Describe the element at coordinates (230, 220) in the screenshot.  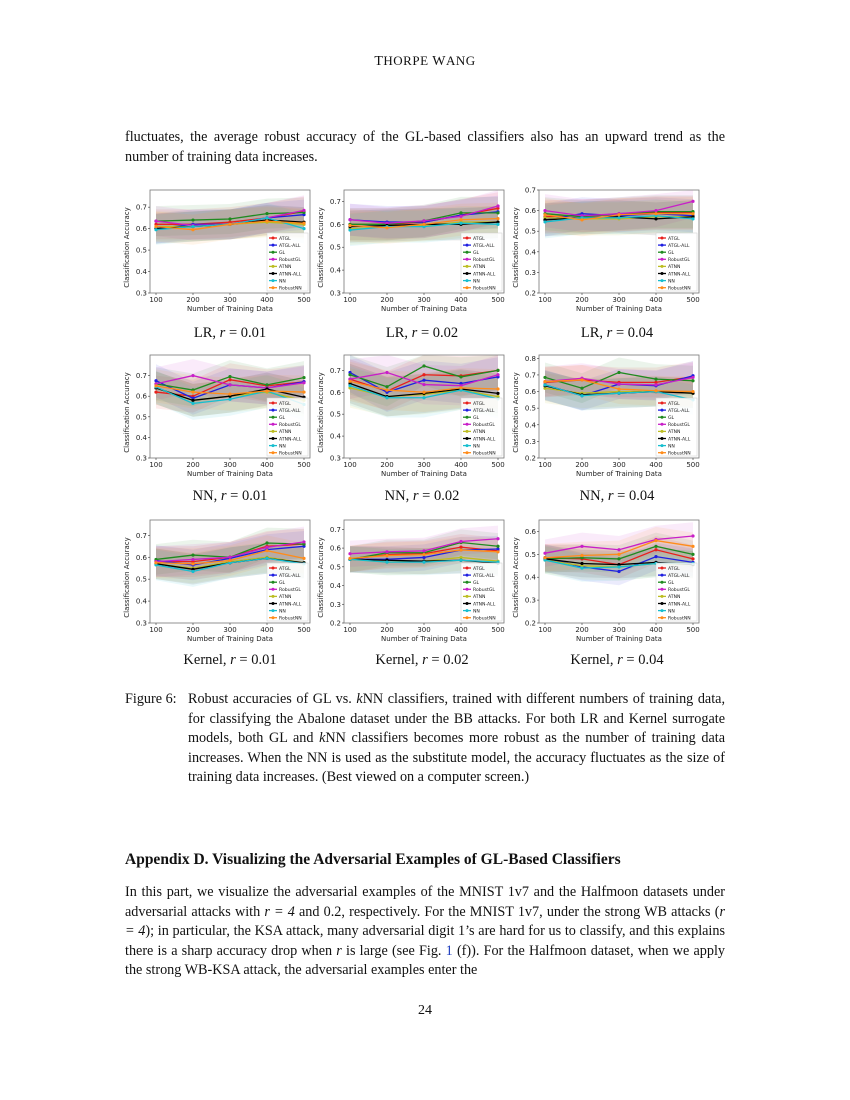
I see `plot-area` at that location.